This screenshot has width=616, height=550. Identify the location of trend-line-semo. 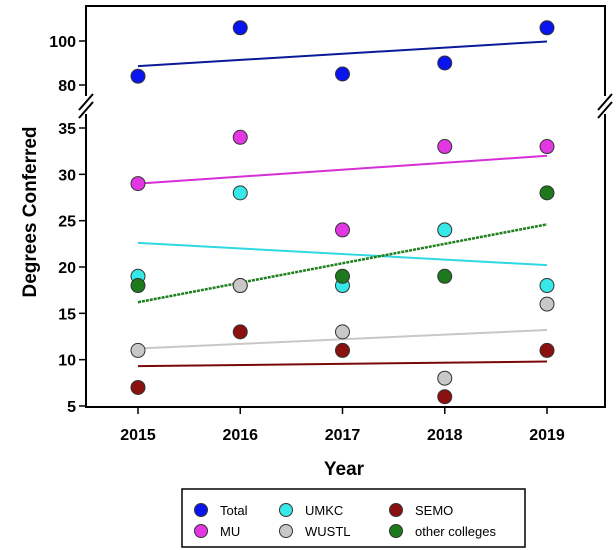
(342, 364).